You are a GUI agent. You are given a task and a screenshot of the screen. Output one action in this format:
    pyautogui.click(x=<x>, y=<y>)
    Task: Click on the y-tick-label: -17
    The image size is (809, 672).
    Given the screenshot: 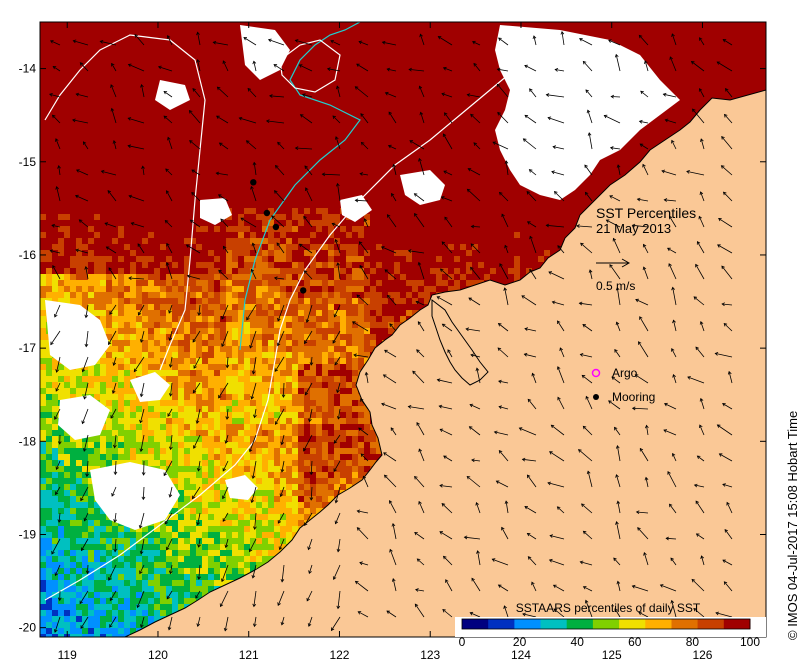 What is the action you would take?
    pyautogui.click(x=28, y=348)
    